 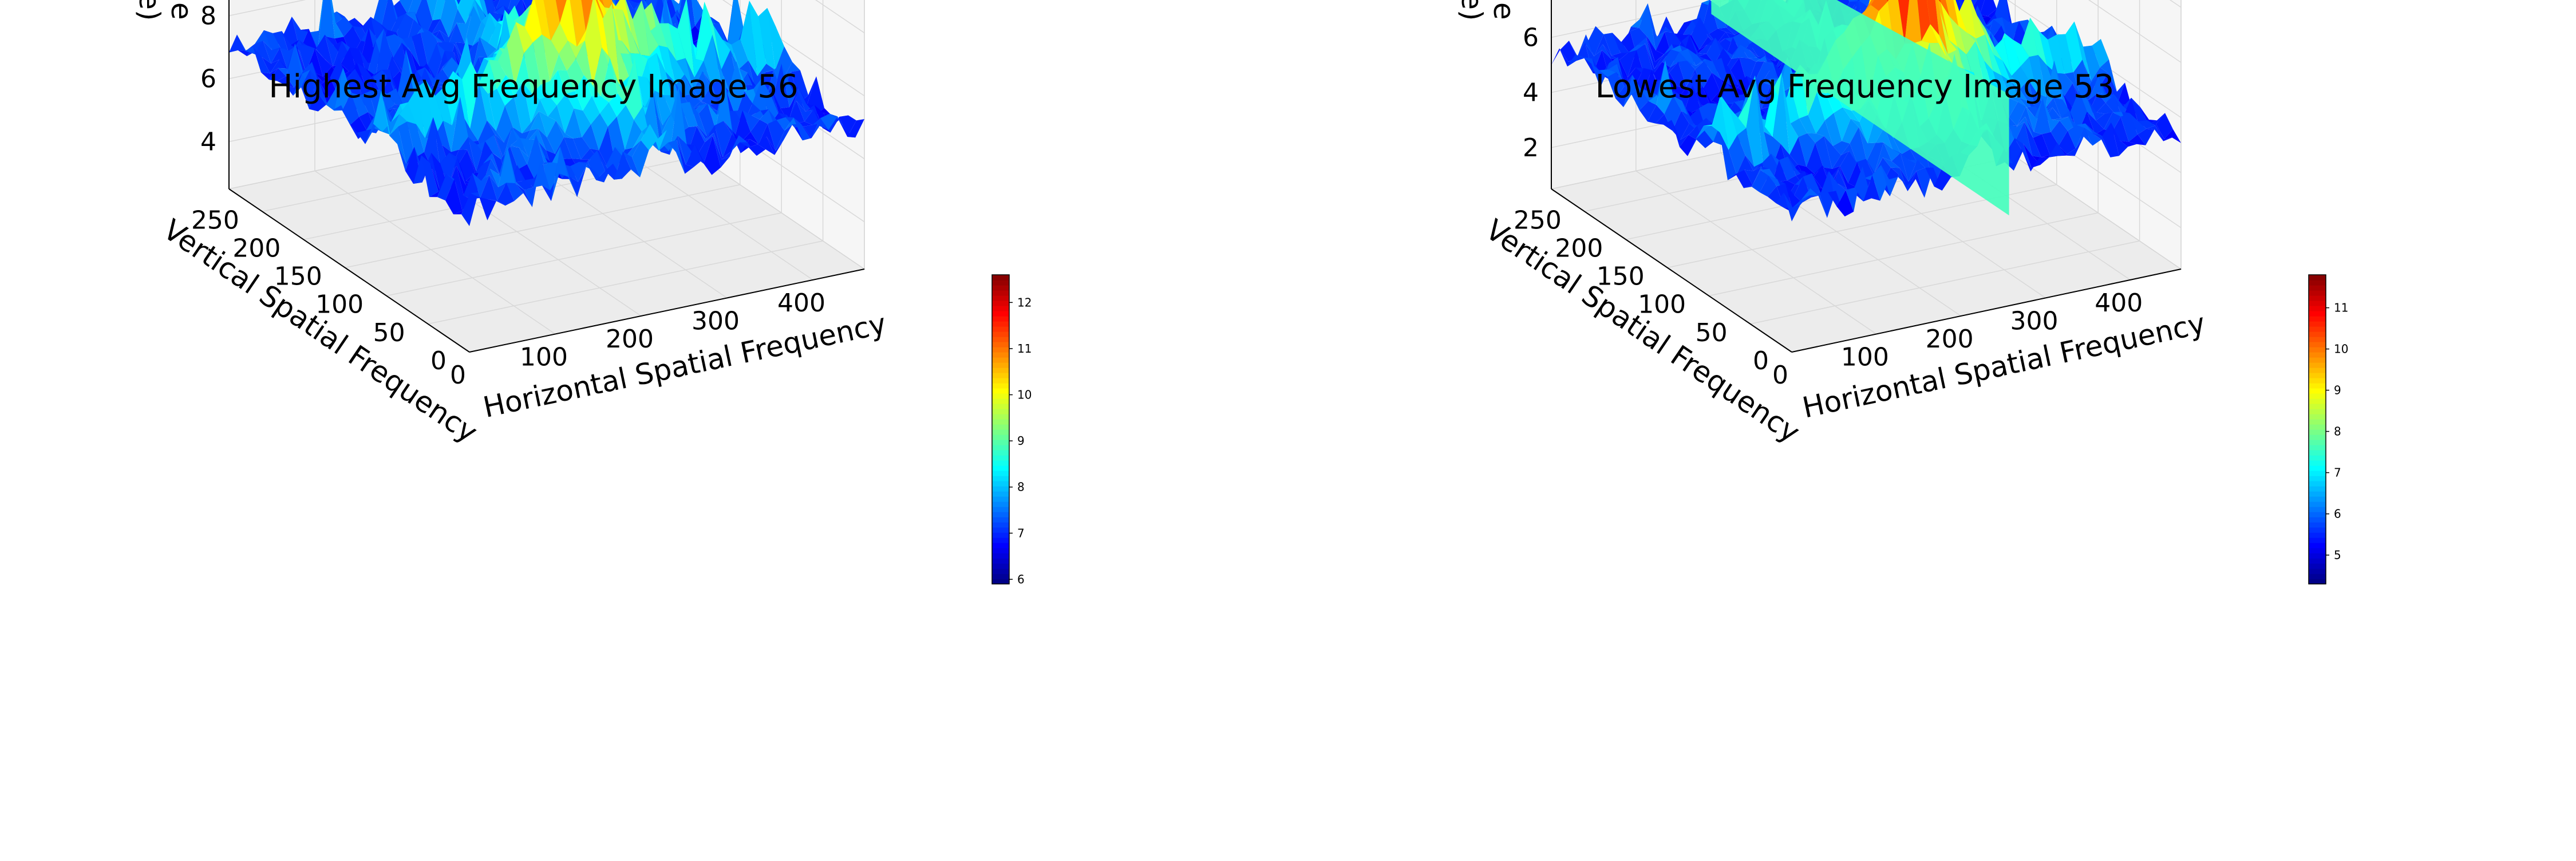 I want to click on z-tick-label: 2, so click(x=1531, y=148).